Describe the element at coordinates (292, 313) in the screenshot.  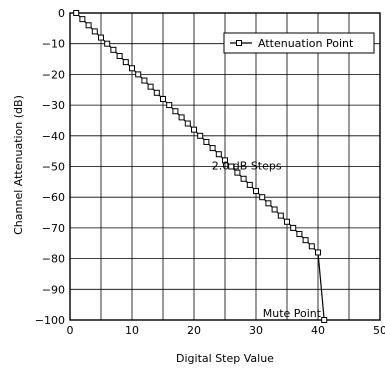
I see `annotation-label: Mute Point` at that location.